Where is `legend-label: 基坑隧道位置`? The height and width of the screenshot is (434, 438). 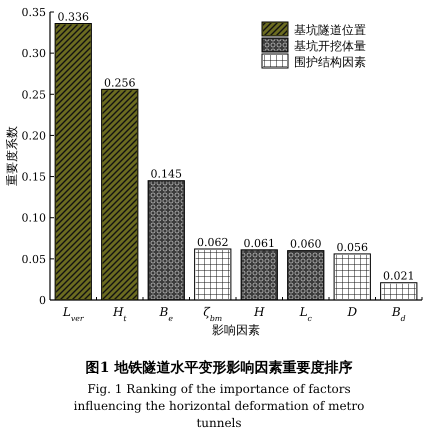 legend-label: 基坑隧道位置 is located at coordinates (330, 30).